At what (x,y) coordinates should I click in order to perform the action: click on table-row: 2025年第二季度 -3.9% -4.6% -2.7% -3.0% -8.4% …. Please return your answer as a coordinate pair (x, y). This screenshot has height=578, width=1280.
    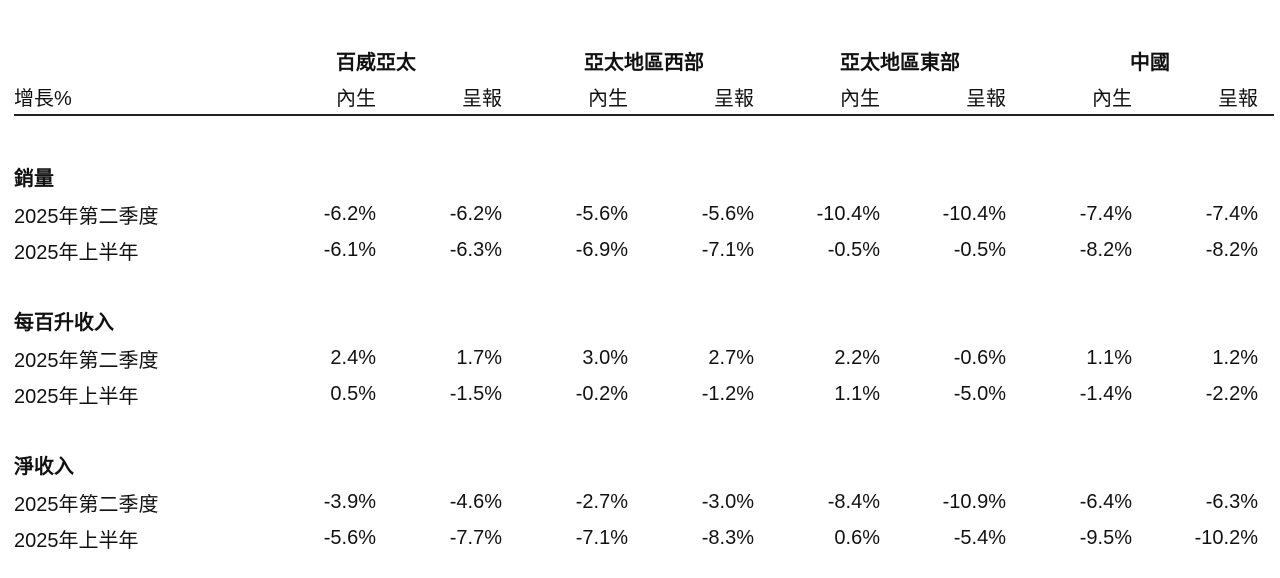
    Looking at the image, I should click on (644, 502).